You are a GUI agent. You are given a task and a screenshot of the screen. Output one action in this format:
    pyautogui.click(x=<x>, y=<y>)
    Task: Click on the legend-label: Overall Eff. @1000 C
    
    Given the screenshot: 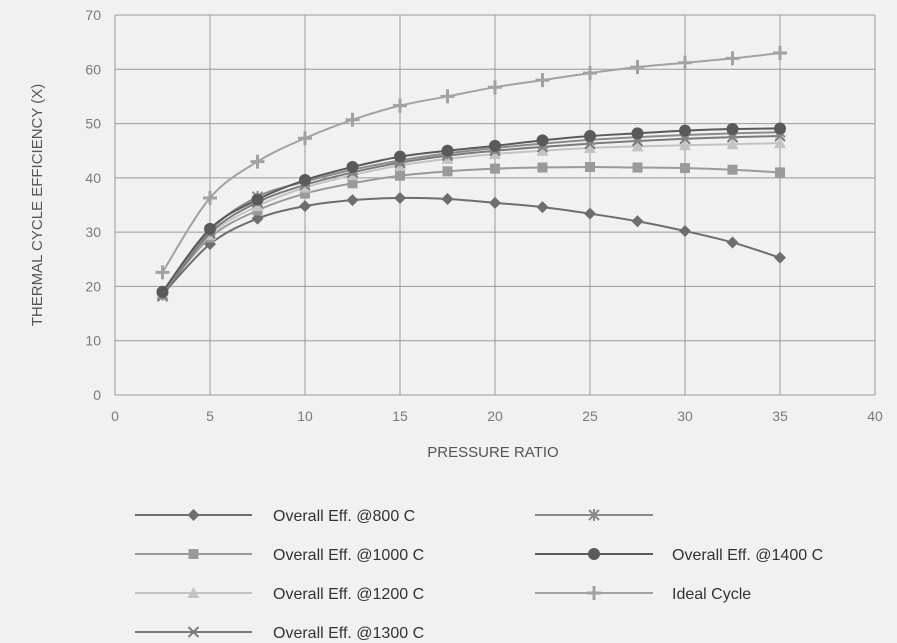 What is the action you would take?
    pyautogui.click(x=348, y=555)
    